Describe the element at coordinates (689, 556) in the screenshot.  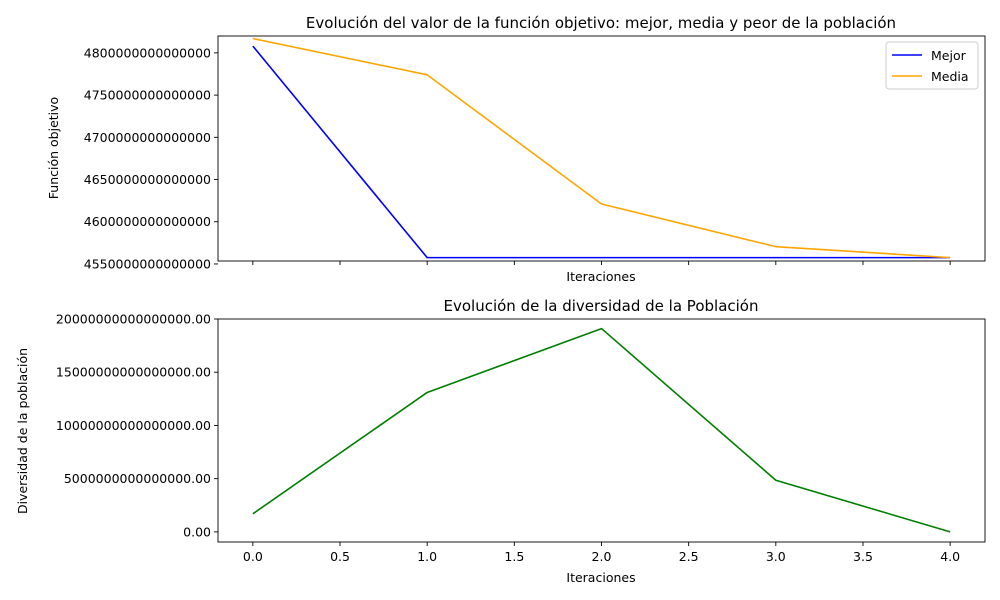
I see `x-tick-label: 2.5` at that location.